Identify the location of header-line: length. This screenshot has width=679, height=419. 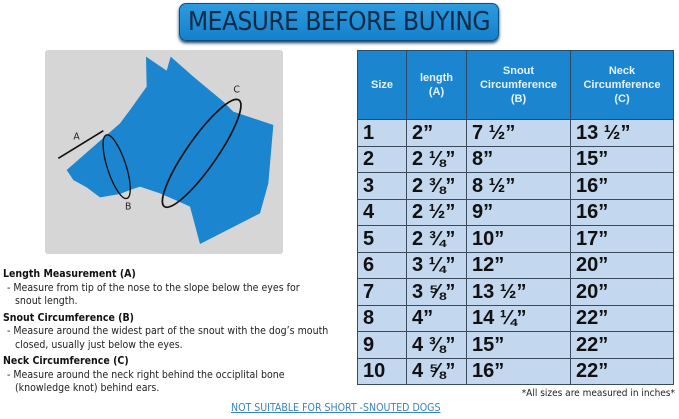
(436, 78).